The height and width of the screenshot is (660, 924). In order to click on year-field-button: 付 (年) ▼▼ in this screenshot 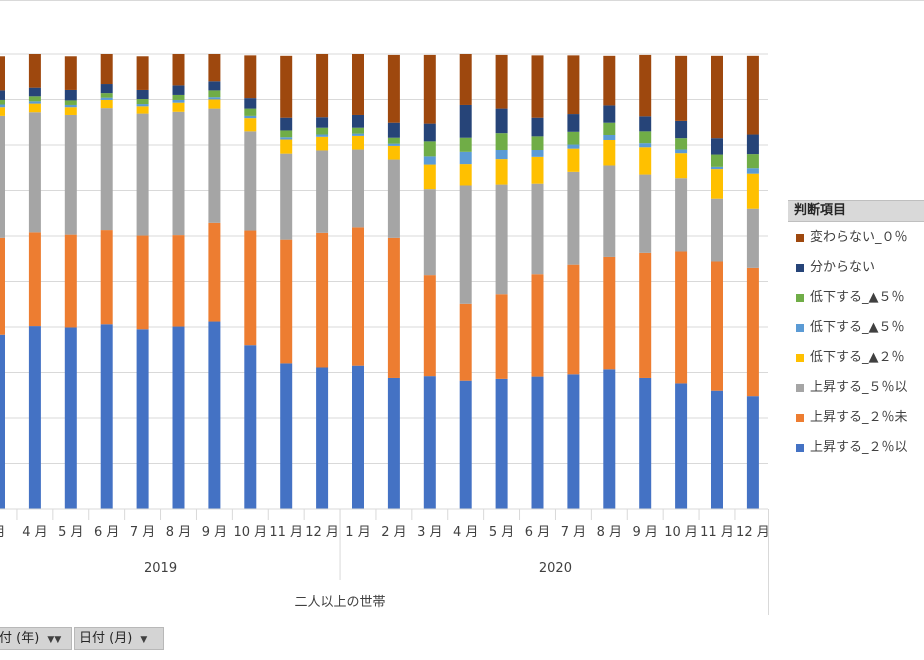, I will do `click(36, 638)`.